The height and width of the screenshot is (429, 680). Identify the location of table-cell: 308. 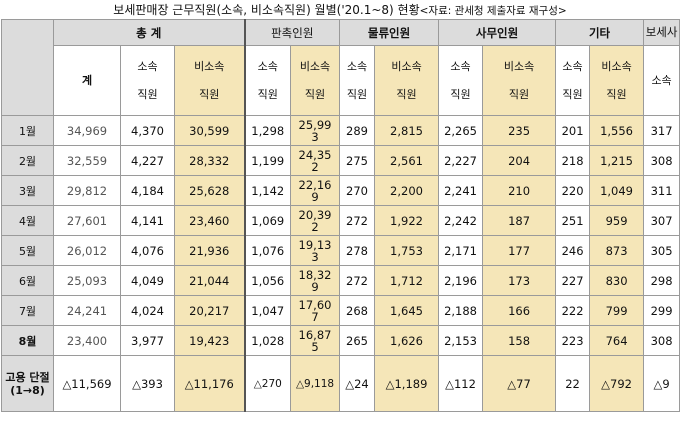
(661, 160).